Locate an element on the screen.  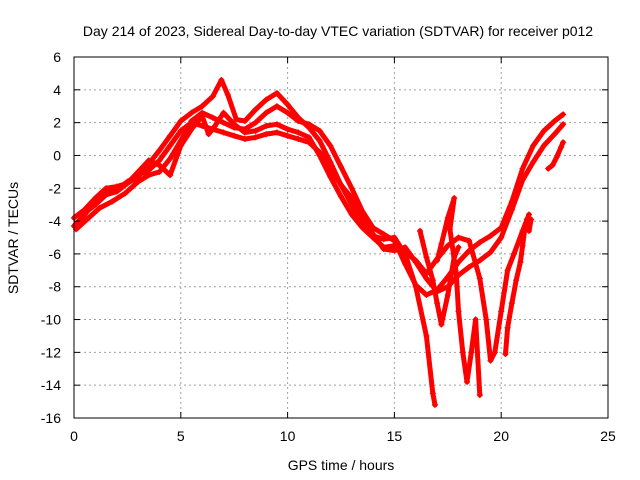
y-tick-label: 6 is located at coordinates (57, 57).